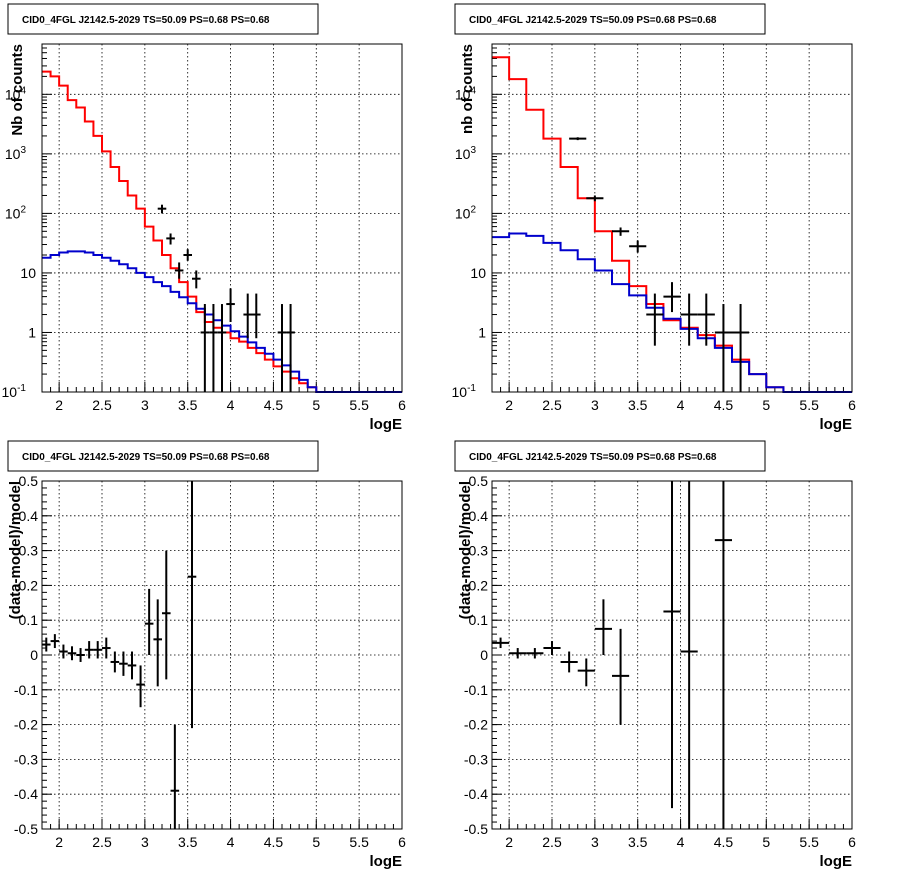 This screenshot has width=898, height=875. What do you see at coordinates (29, 585) in the screenshot?
I see `y-tick-label: 0.2` at bounding box center [29, 585].